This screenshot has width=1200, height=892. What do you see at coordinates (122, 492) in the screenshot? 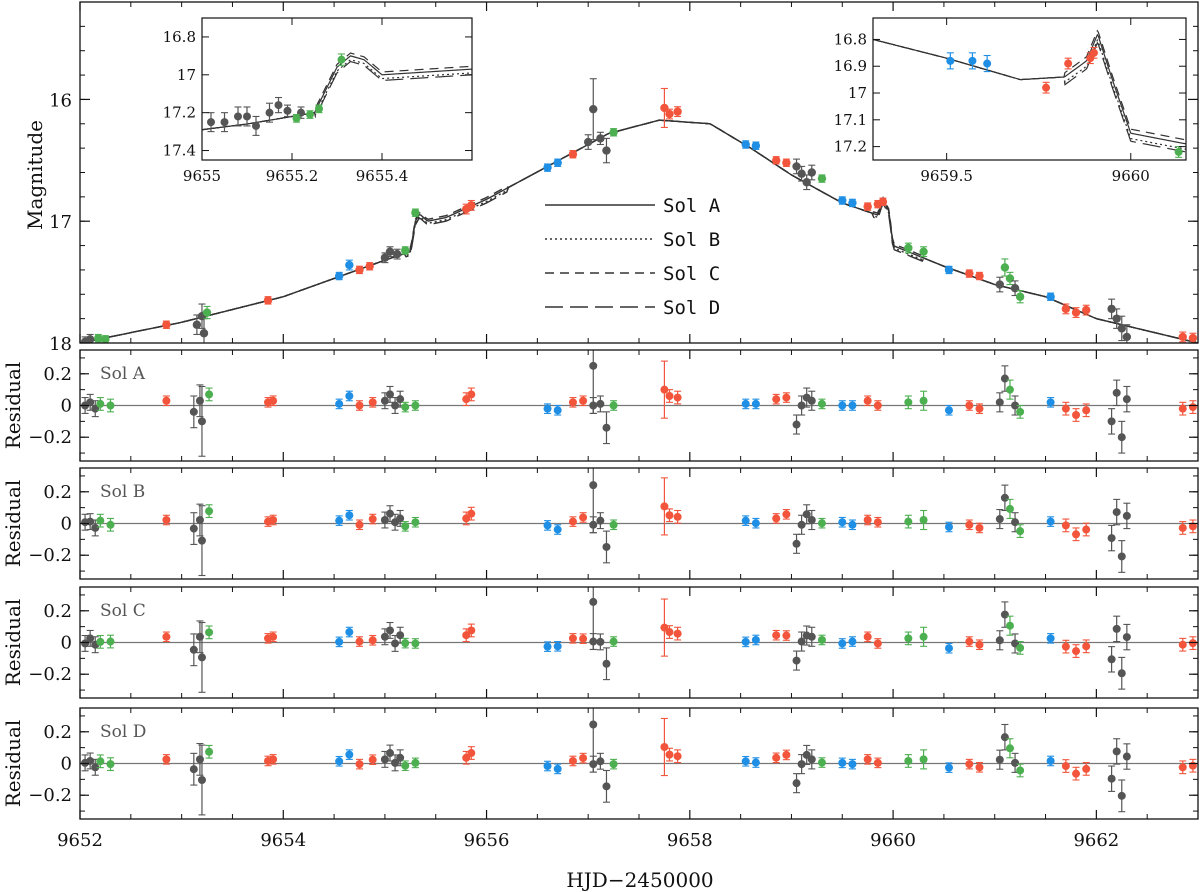
I see `residual-panel-label: Sol B` at bounding box center [122, 492].